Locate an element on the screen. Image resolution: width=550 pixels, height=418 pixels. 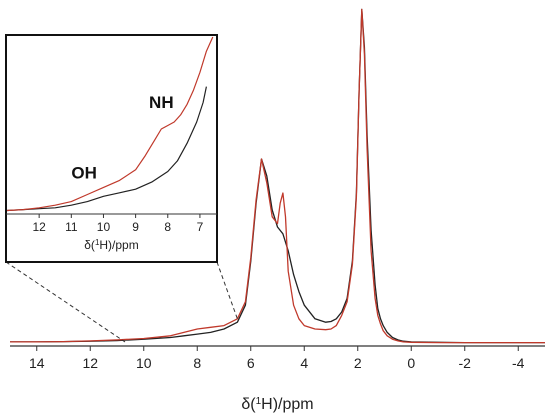
inset-annotations: NH OH is located at coordinates (122, 138).